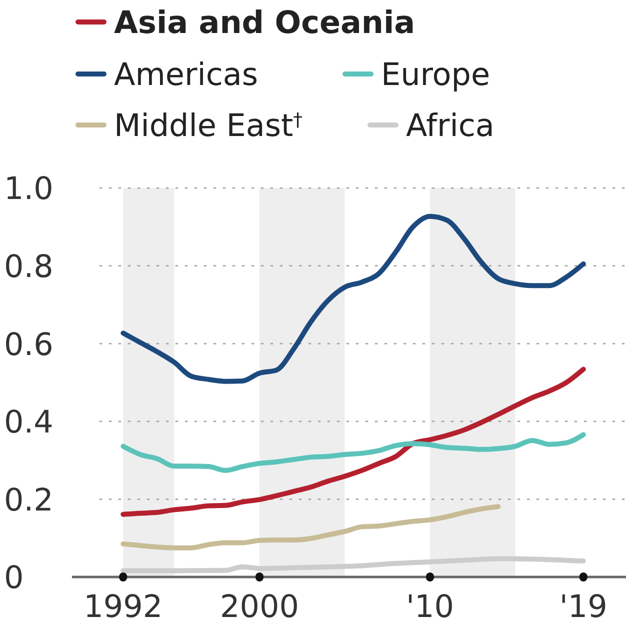 The height and width of the screenshot is (631, 626). I want to click on y-tick-label: 0, so click(14, 578).